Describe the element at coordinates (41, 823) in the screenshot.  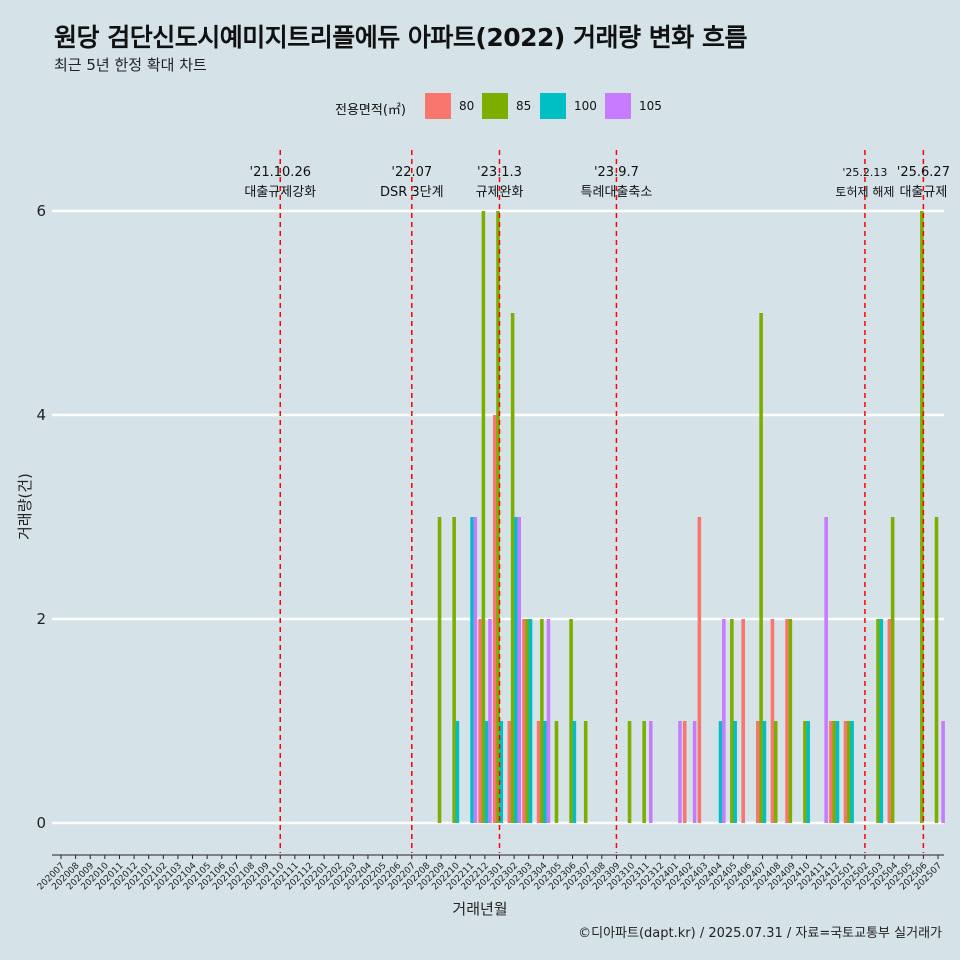
I see `y-tick-label-0: 0` at that location.